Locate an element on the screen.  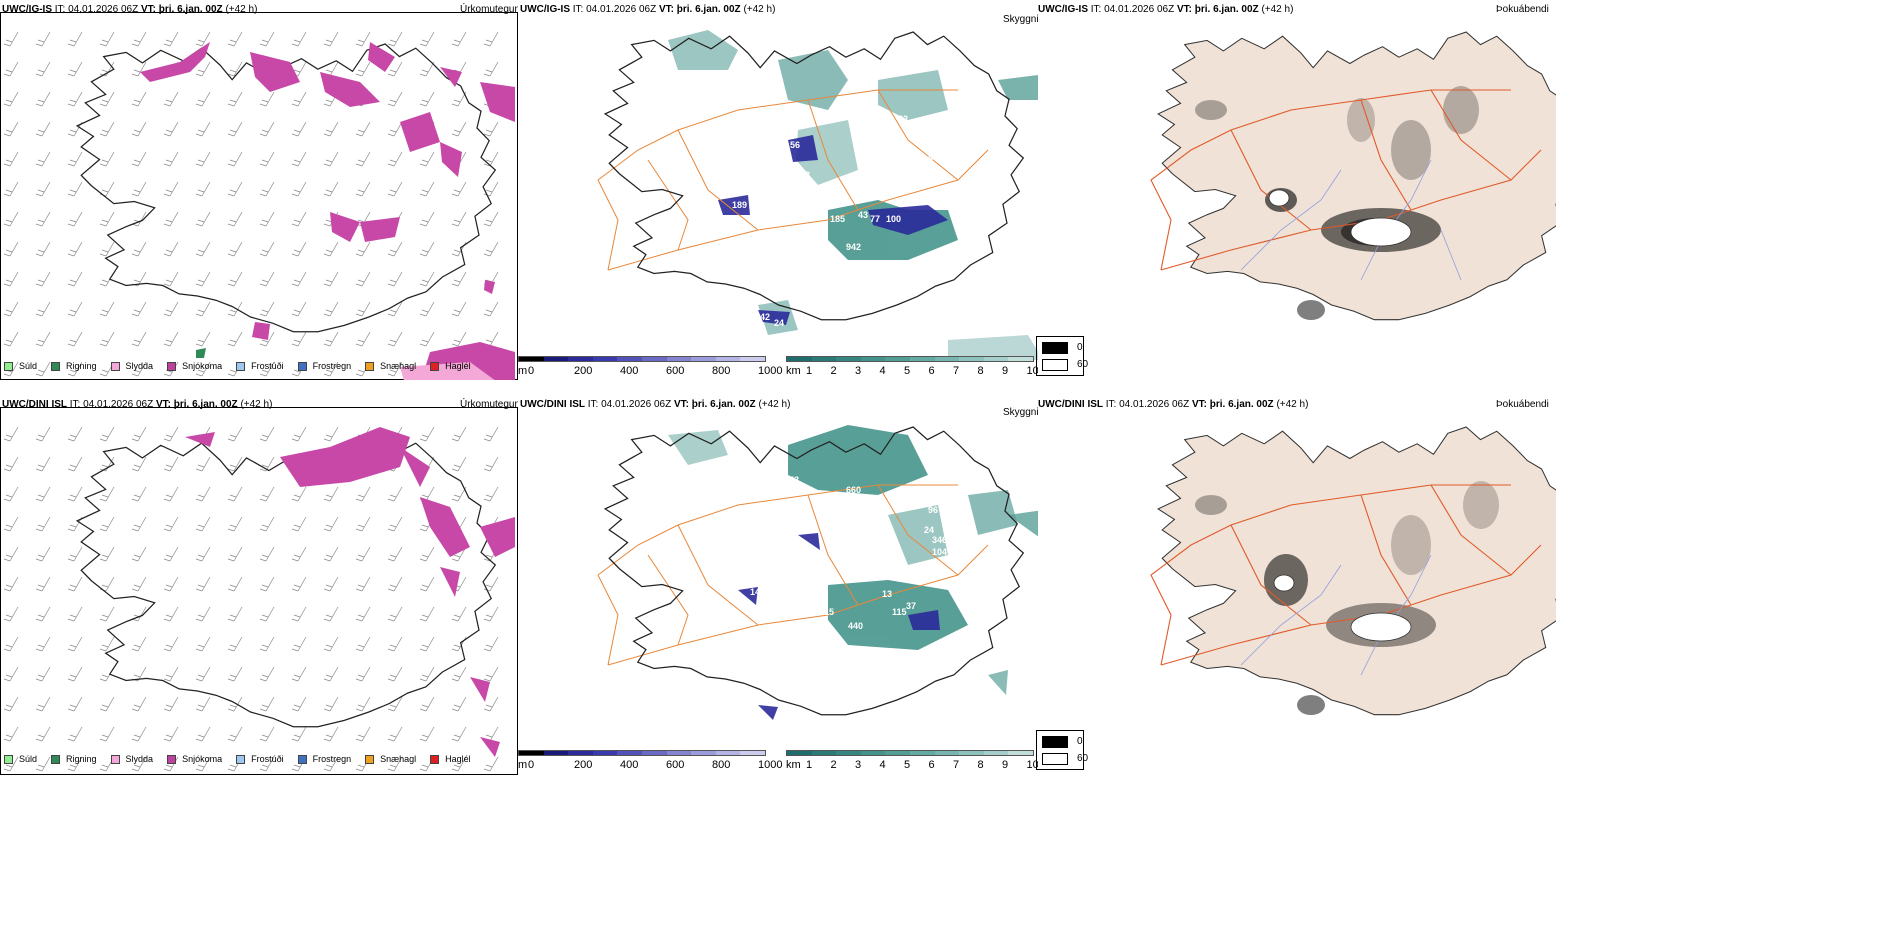
ceiling-value: 553 is located at coordinates (791, 480).